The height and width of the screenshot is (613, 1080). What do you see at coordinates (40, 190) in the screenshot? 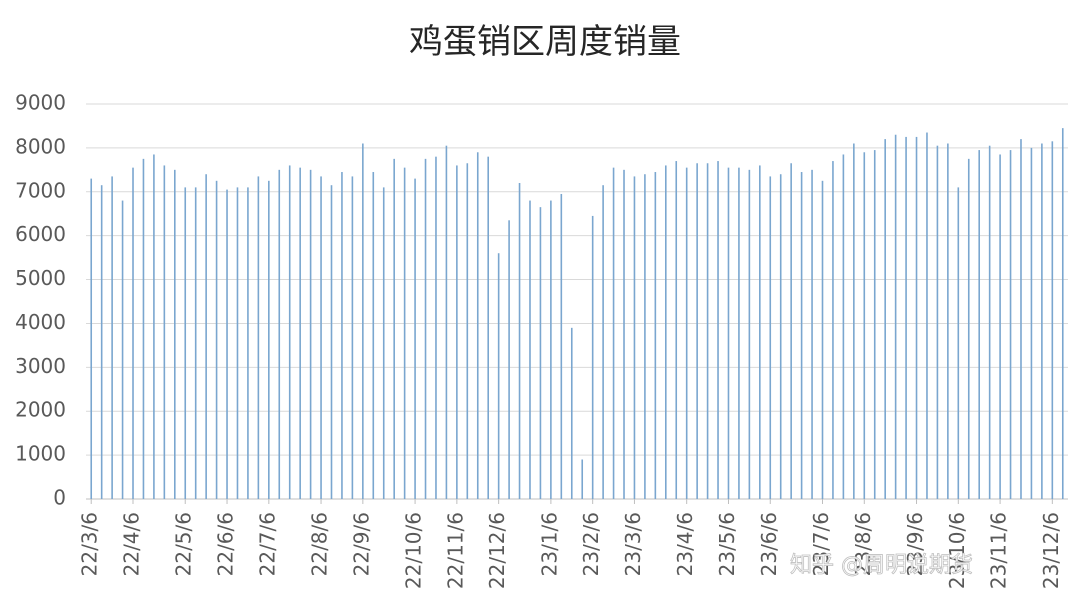
I see `y-tick-label: 7000` at bounding box center [40, 190].